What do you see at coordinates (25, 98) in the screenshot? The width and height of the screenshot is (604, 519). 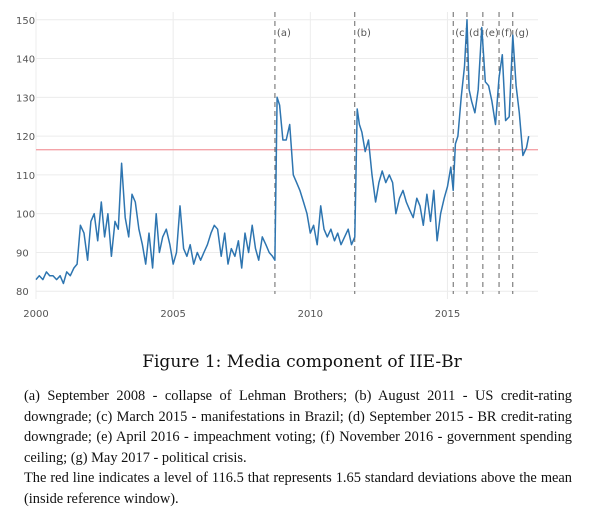 I see `y-tick-label: 130` at bounding box center [25, 98].